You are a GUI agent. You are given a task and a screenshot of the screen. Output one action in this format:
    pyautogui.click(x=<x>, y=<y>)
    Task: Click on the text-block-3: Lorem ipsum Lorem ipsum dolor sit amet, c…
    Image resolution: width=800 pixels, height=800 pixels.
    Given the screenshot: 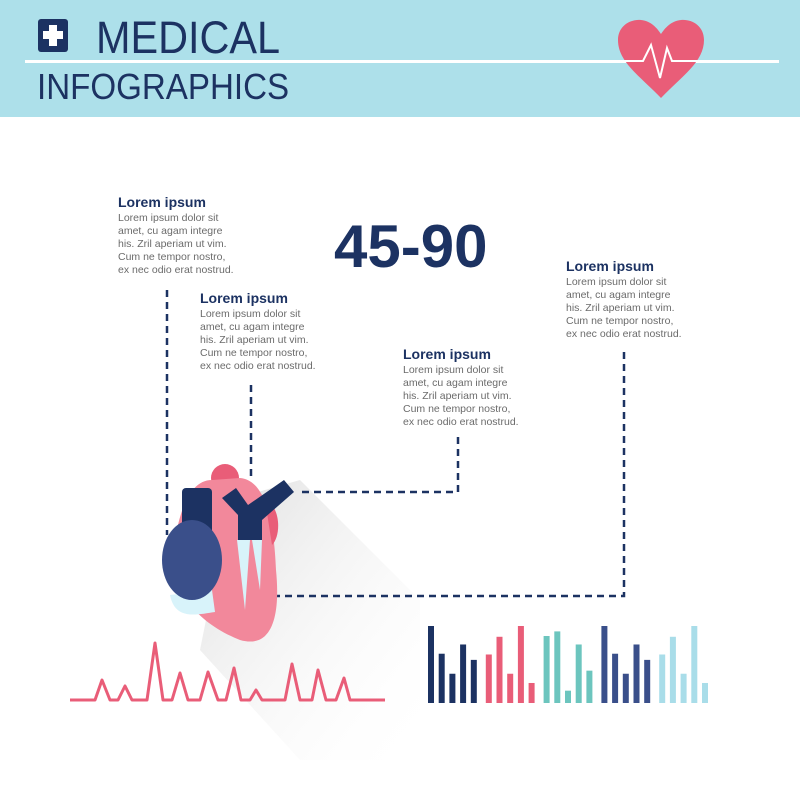 What is the action you would take?
    pyautogui.click(x=461, y=387)
    